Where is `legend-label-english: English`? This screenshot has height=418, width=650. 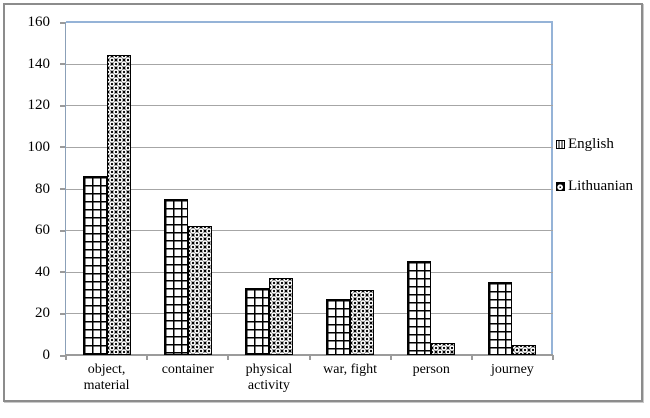
legend-label-english: English is located at coordinates (591, 144).